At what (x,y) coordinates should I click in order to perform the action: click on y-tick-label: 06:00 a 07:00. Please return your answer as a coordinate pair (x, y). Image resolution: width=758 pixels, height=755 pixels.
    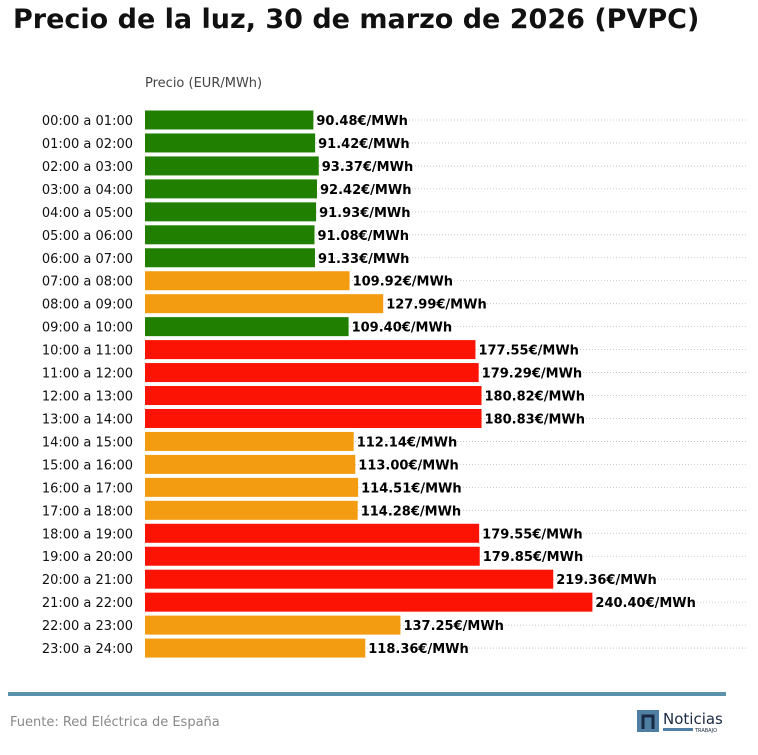
    Looking at the image, I should click on (87, 259).